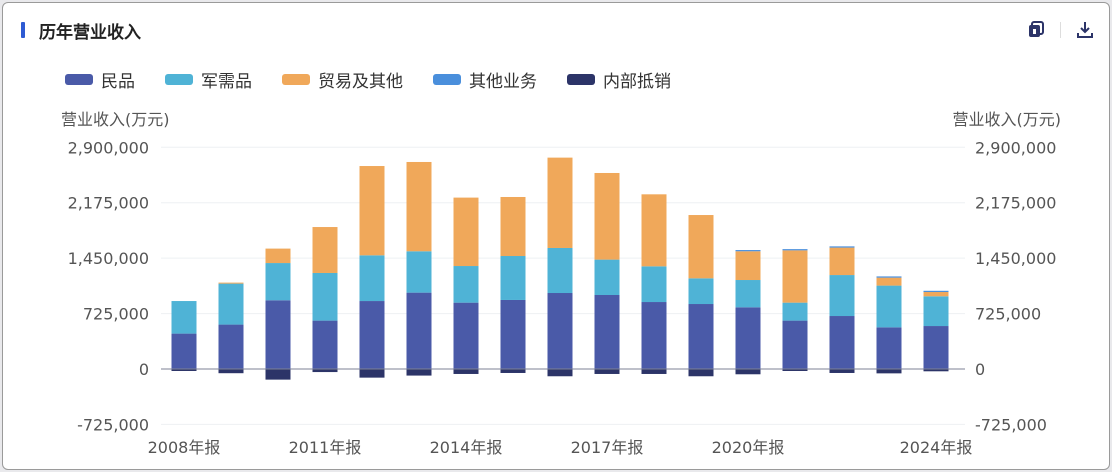  What do you see at coordinates (90, 33) in the screenshot?
I see `card-title: 历年营业收入` at bounding box center [90, 33].